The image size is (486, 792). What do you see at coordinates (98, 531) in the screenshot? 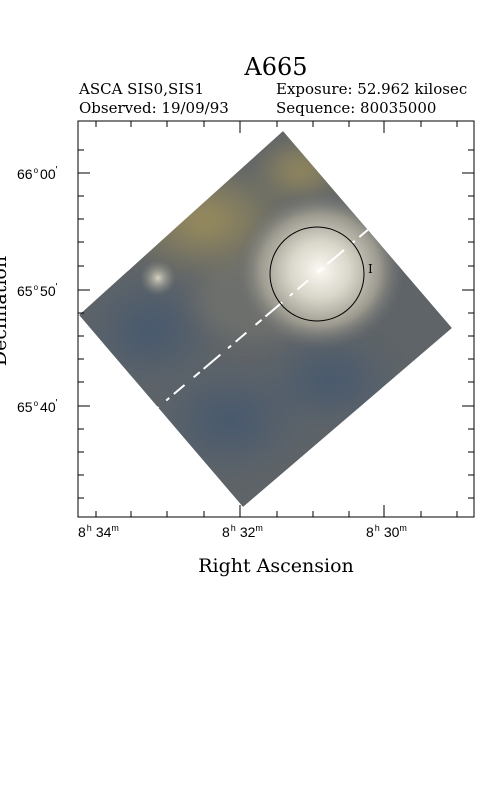
I see `ra-tick-label-0: 8h 34m` at bounding box center [98, 531].